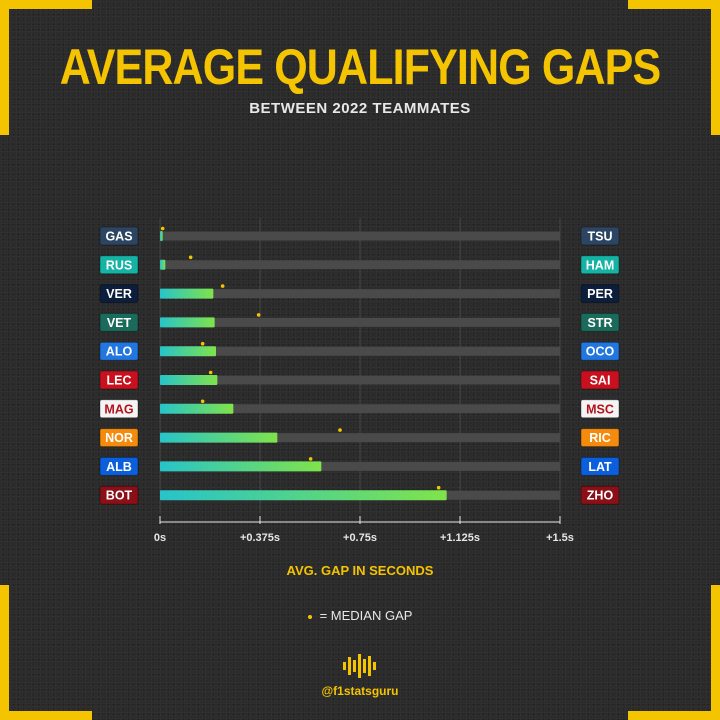 The image size is (720, 720). What do you see at coordinates (310, 459) in the screenshot?
I see `median-dot-alb` at bounding box center [310, 459].